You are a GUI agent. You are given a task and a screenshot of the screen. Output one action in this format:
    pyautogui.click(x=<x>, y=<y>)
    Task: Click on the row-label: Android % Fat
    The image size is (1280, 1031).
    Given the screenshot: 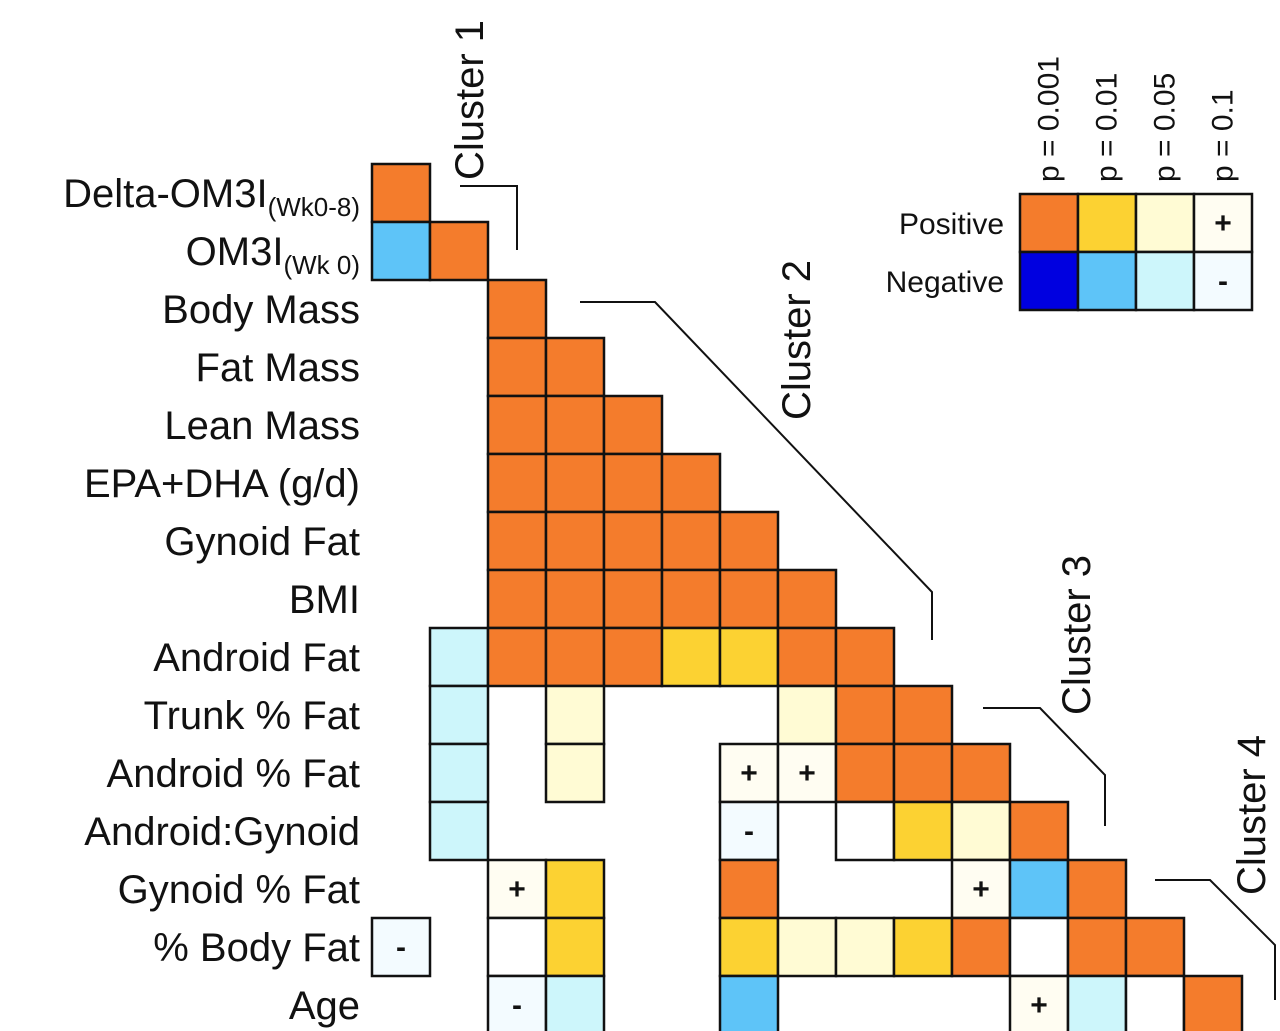 What is the action you would take?
    pyautogui.click(x=233, y=774)
    